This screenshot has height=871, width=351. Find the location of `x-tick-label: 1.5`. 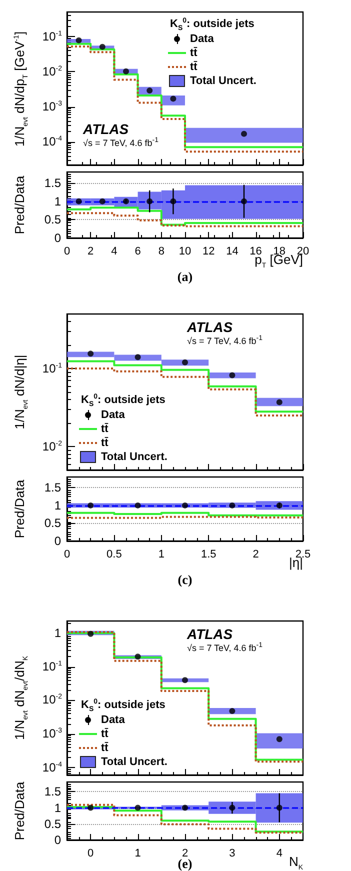

x-tick-label: 1.5 is located at coordinates (208, 554).